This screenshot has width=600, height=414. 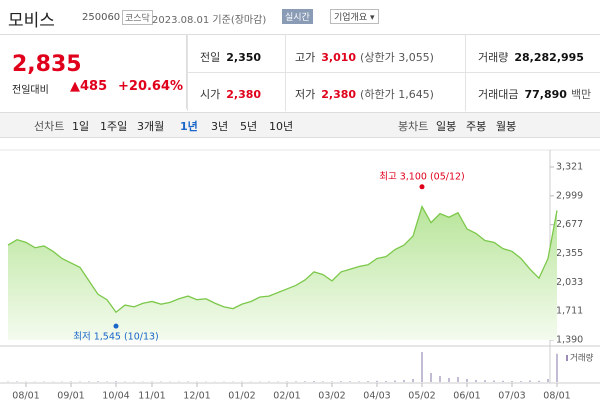 I want to click on quote-cell: 시가 2,380, so click(x=230, y=94).